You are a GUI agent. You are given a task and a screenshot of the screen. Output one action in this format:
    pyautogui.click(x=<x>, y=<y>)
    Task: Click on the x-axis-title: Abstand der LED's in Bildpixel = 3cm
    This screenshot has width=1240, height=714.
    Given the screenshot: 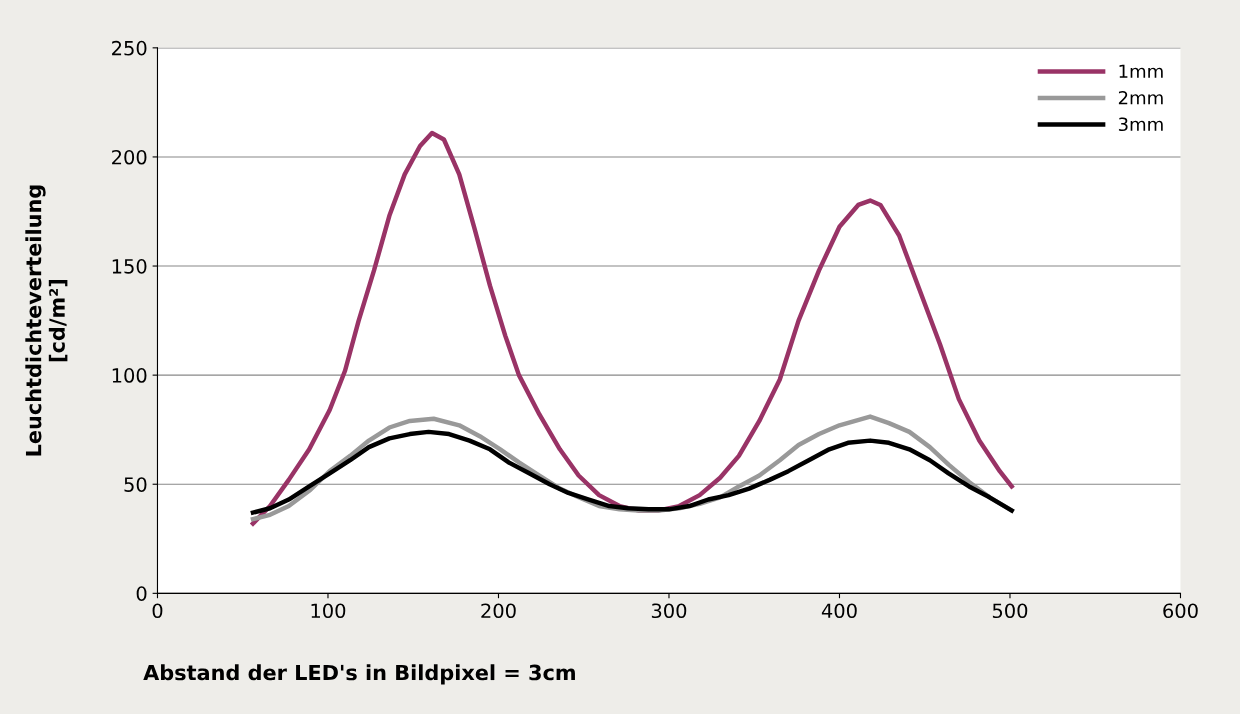 What is the action you would take?
    pyautogui.click(x=359, y=674)
    